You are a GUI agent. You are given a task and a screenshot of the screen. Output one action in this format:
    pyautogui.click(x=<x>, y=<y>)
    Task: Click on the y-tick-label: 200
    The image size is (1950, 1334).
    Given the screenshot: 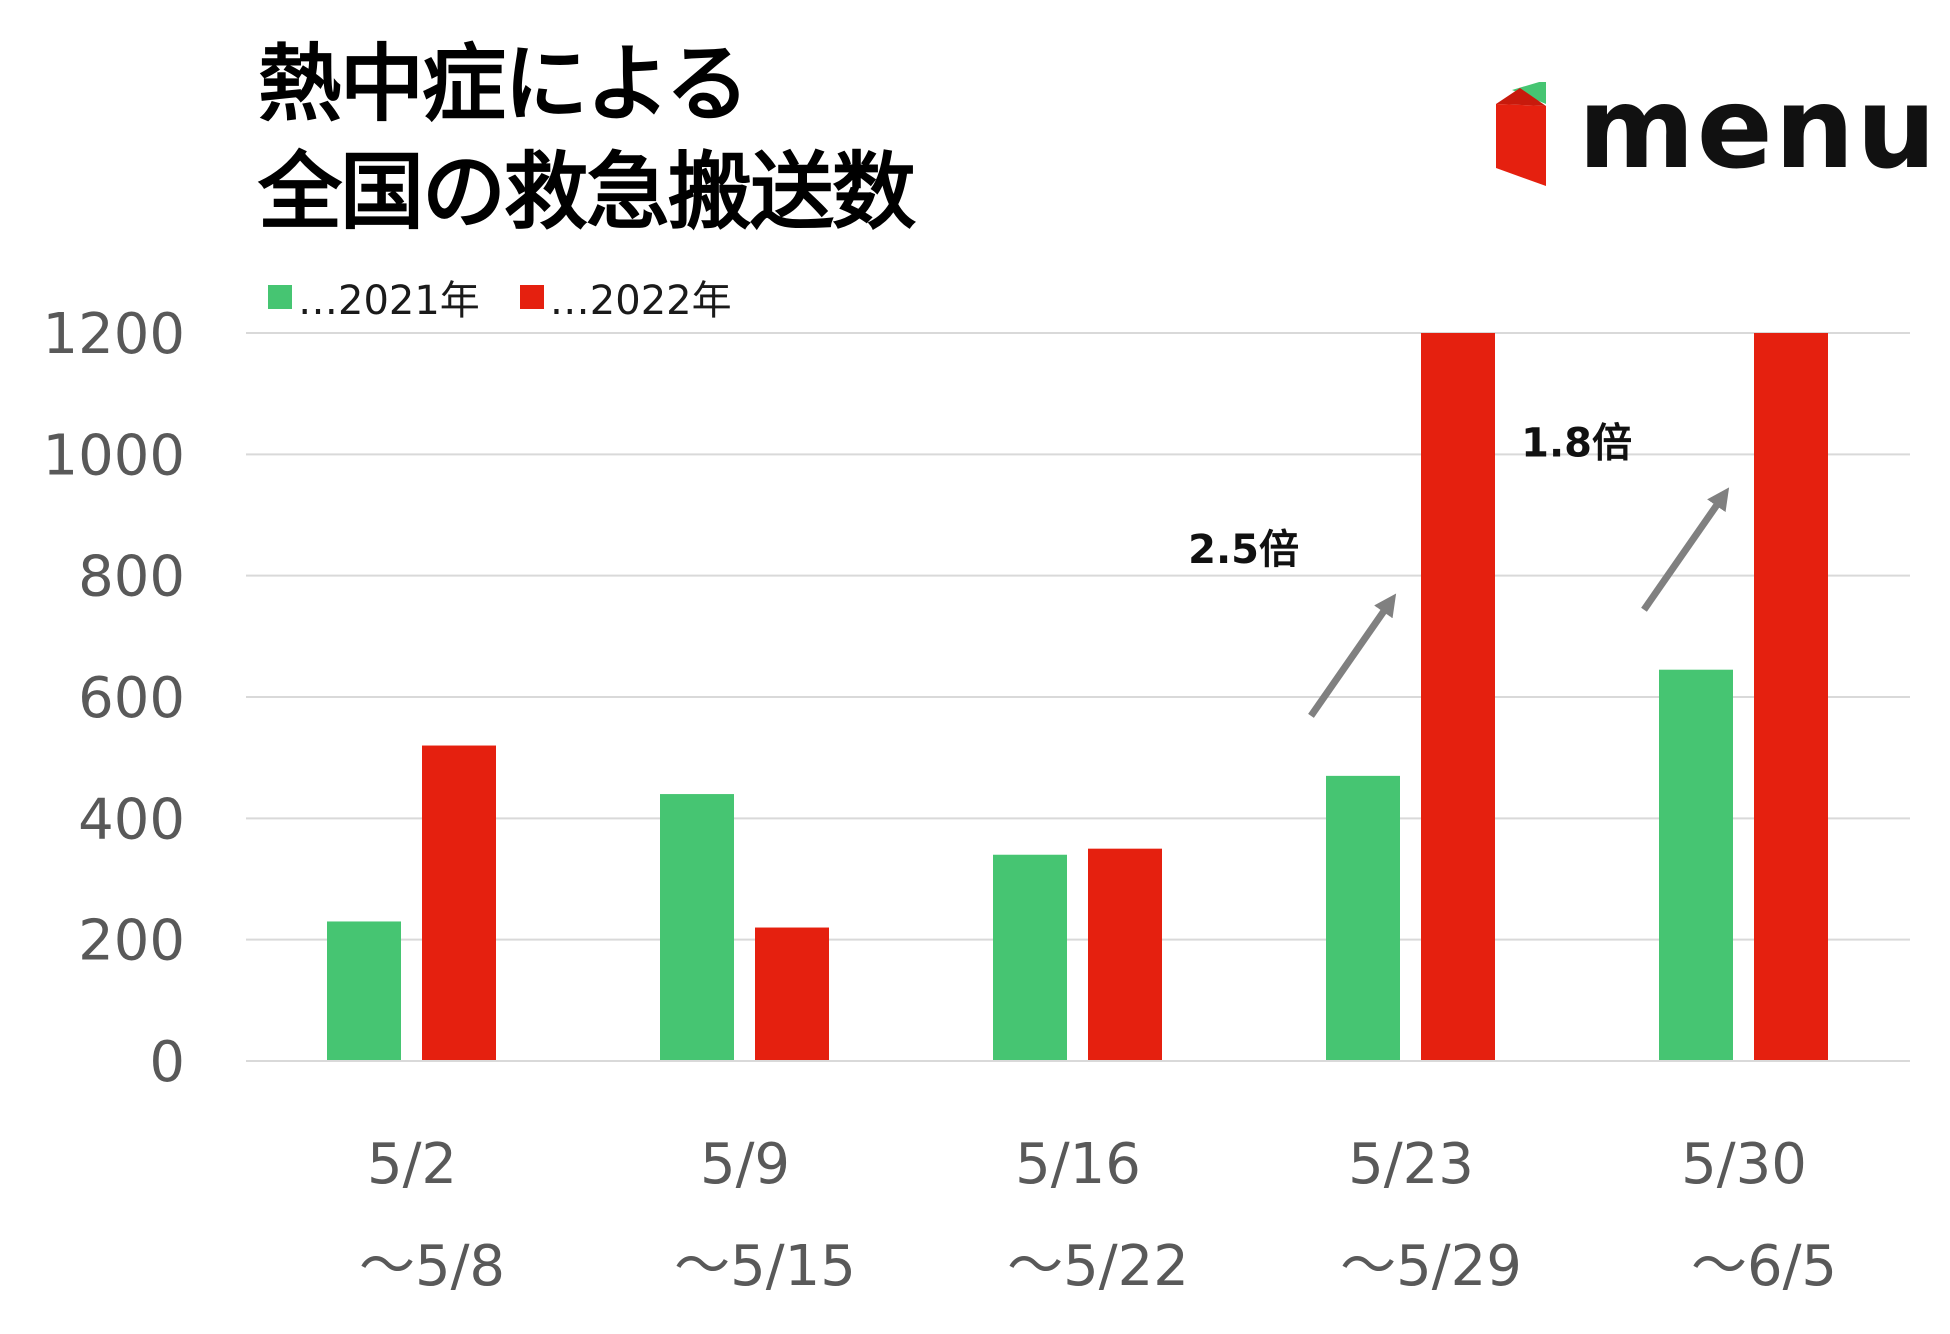 What is the action you would take?
    pyautogui.click(x=131, y=941)
    